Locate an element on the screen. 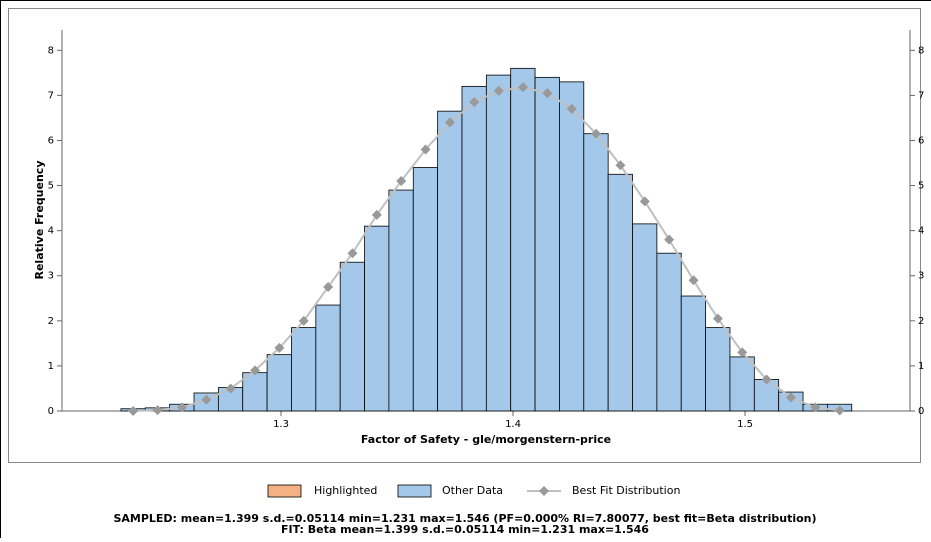 The width and height of the screenshot is (931, 542). y2-tick-label: 7 is located at coordinates (921, 95).